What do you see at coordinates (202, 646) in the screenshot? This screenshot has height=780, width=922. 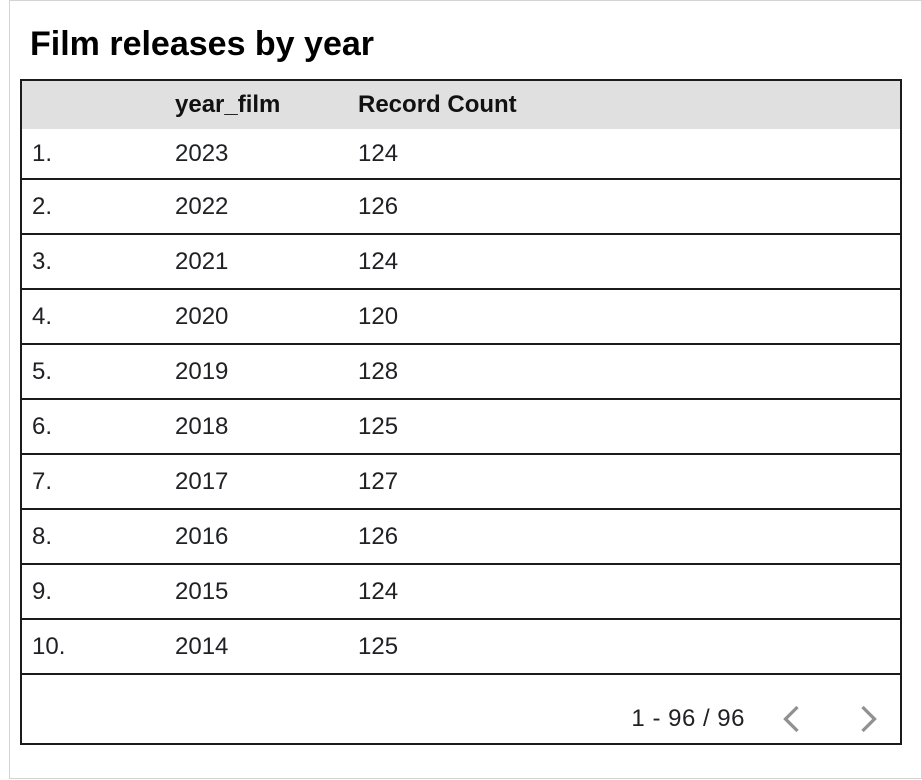 I see `year-film-cell: 2014` at bounding box center [202, 646].